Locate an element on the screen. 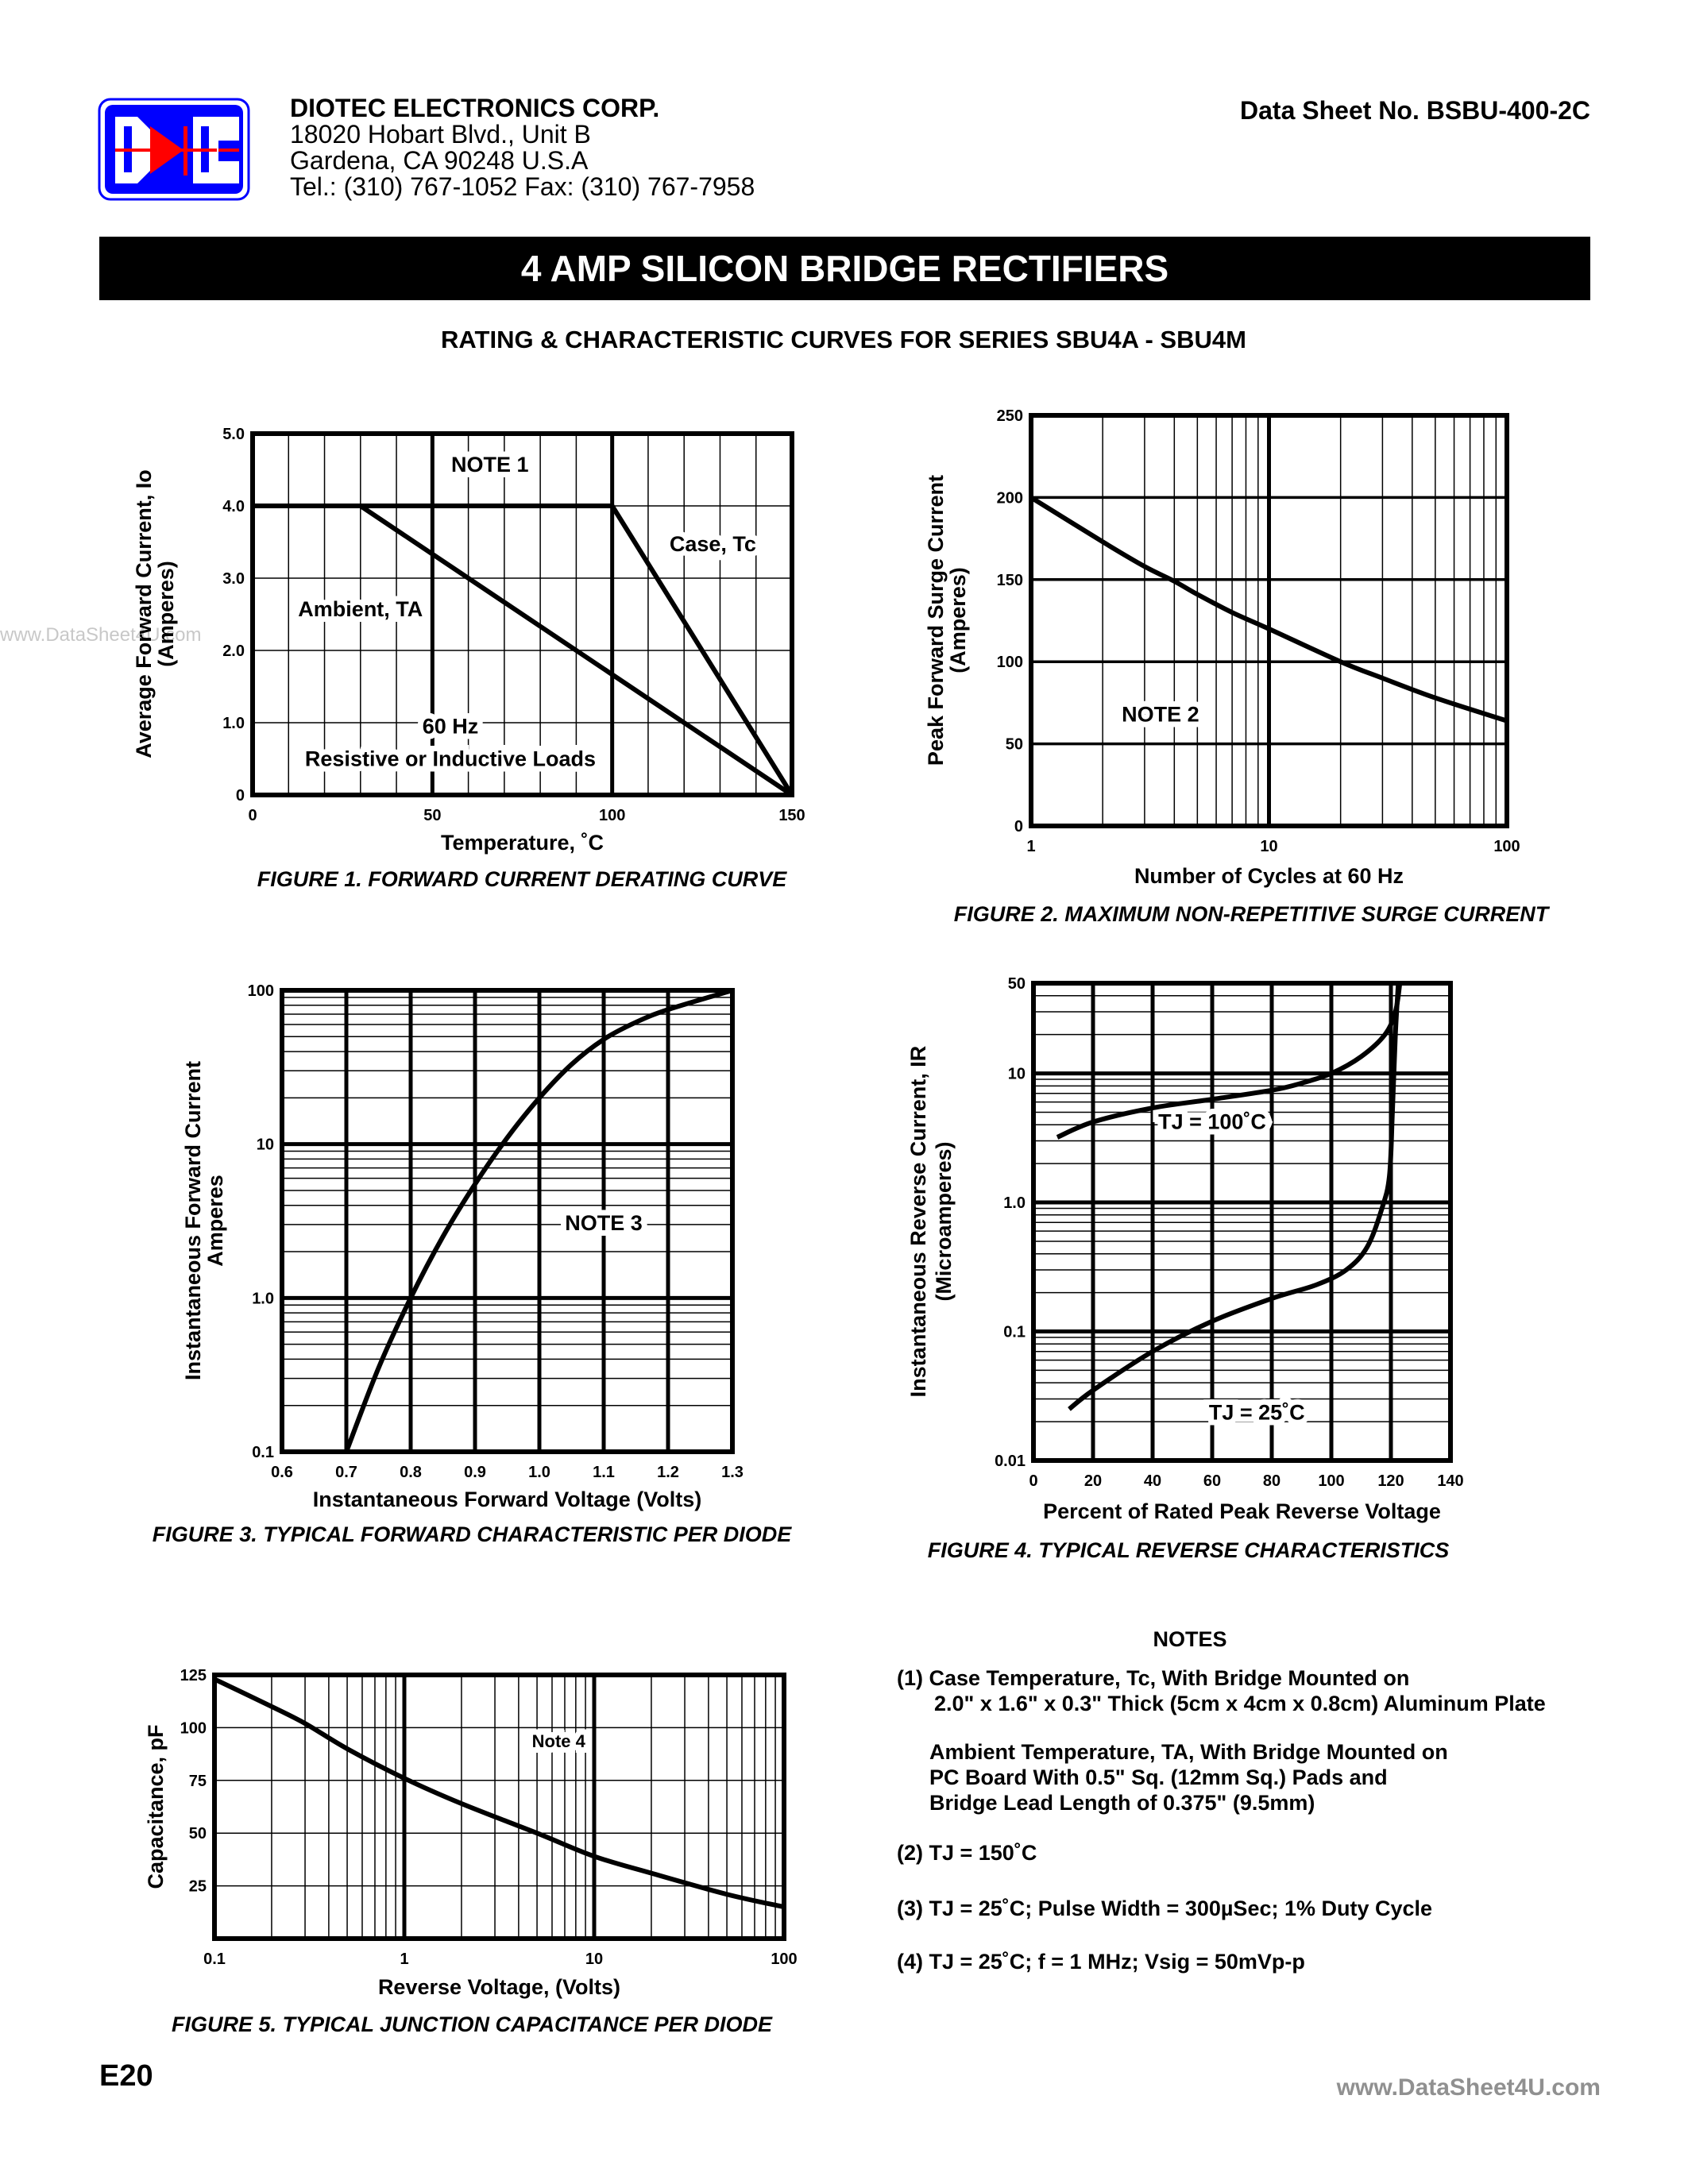 This screenshot has width=1688, height=2184. y-axis-label: Instantaneous Reverse Current, IR is located at coordinates (918, 1222).